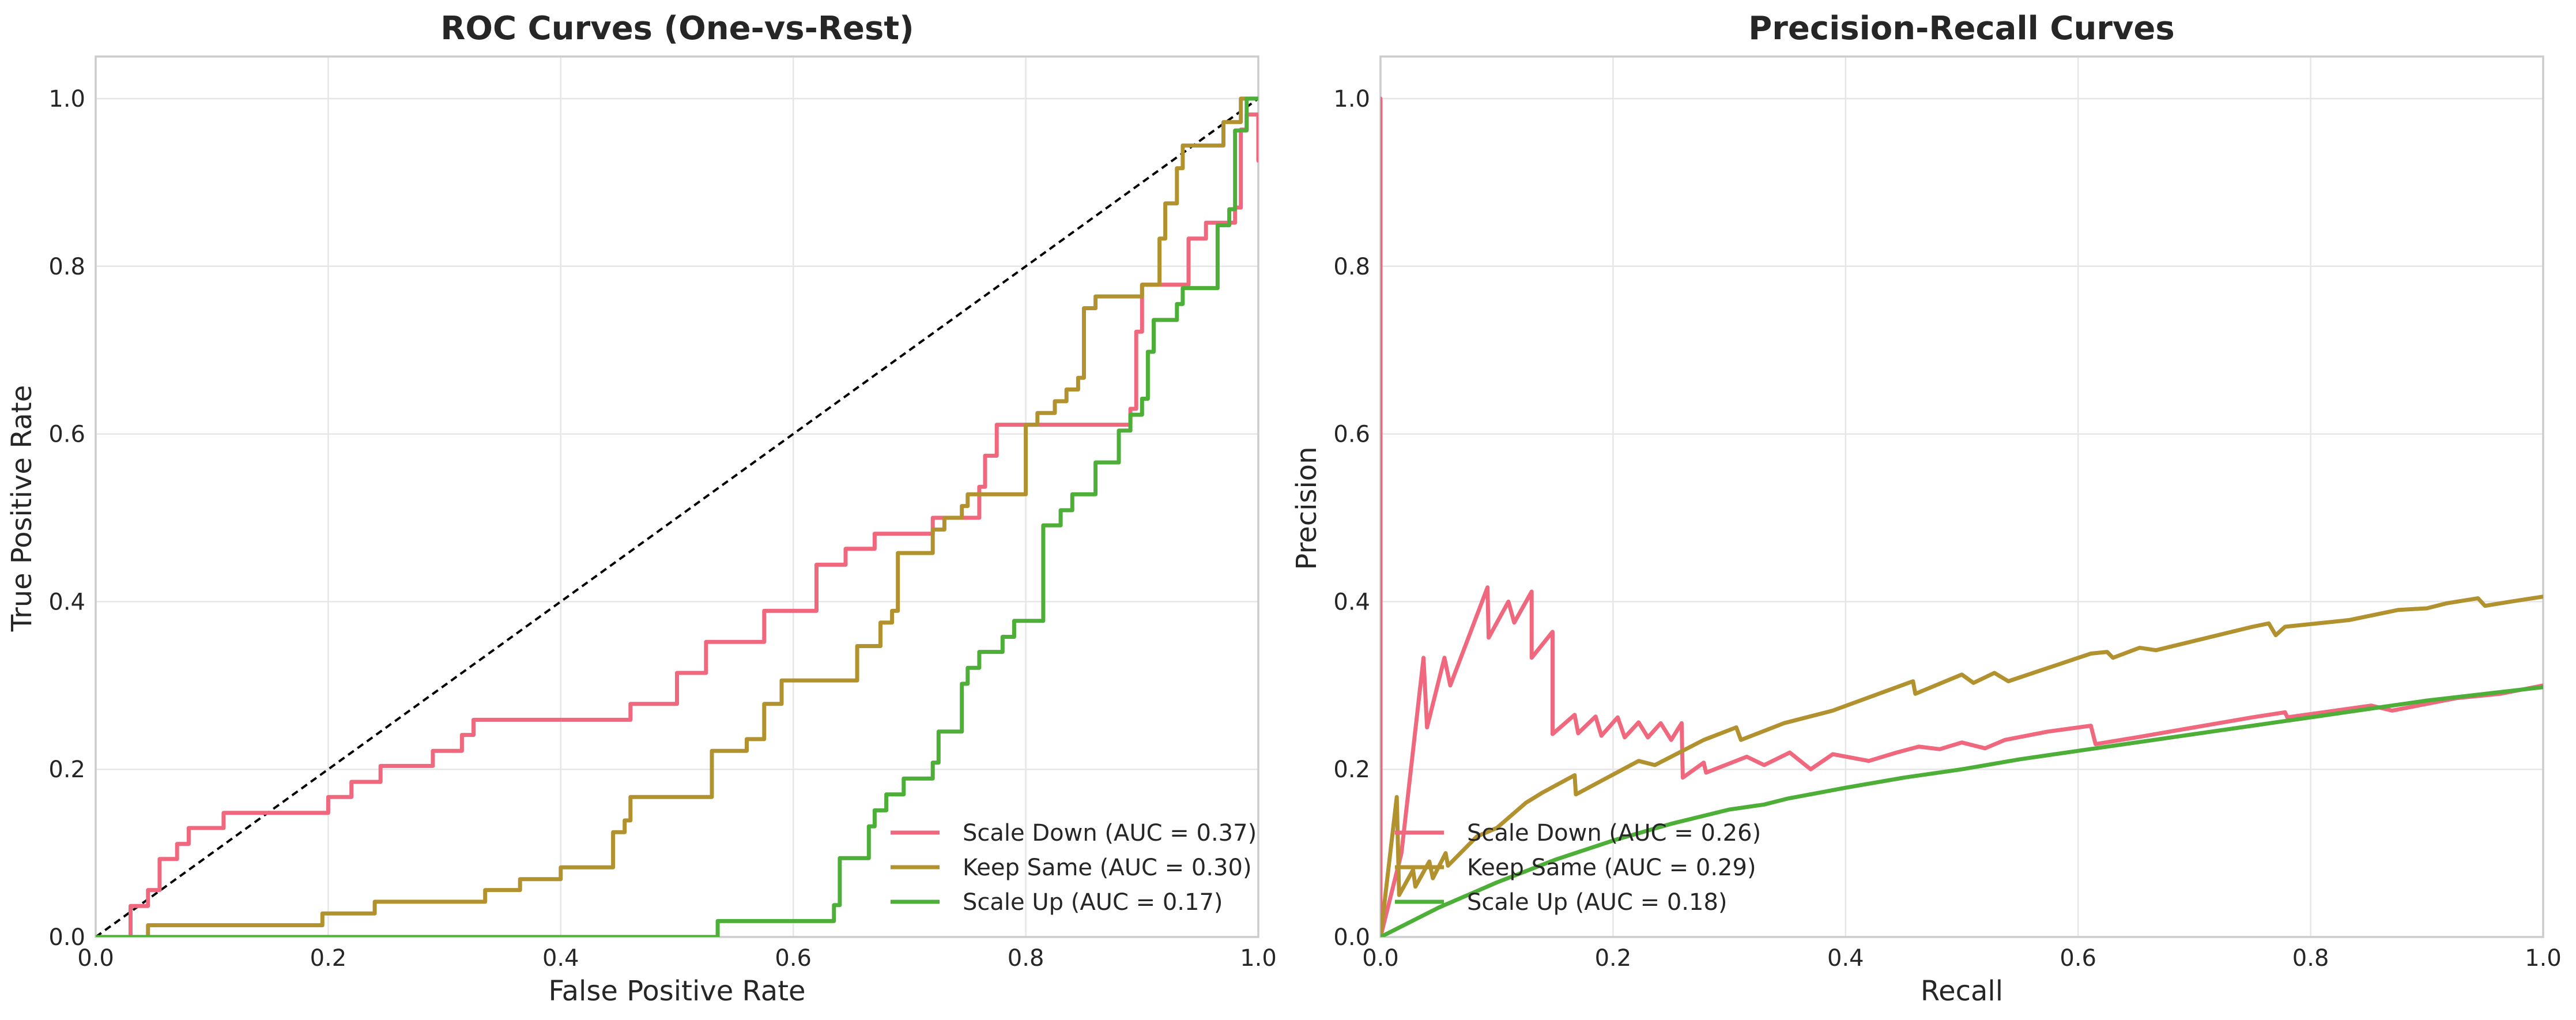 This screenshot has height=1020, width=2576. Describe the element at coordinates (1307, 508) in the screenshot. I see `y-axis-label: Precision` at that location.